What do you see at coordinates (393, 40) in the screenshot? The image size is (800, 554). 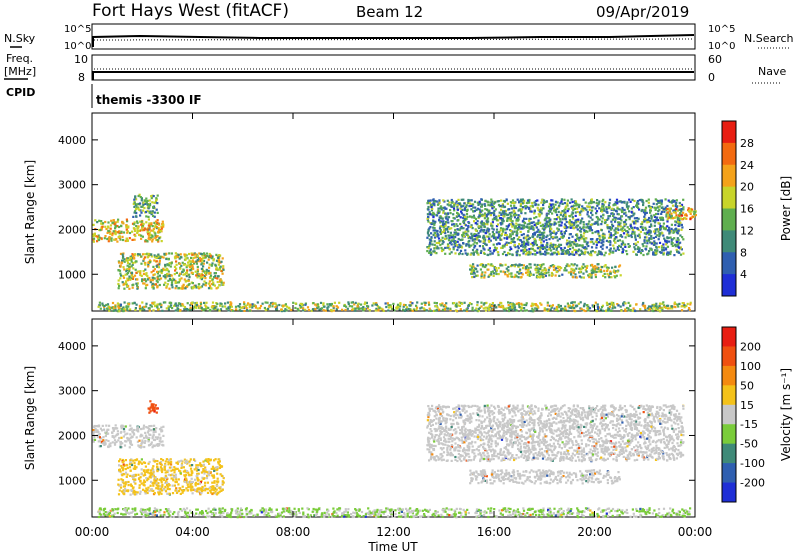 I see `nsky-trace` at bounding box center [393, 40].